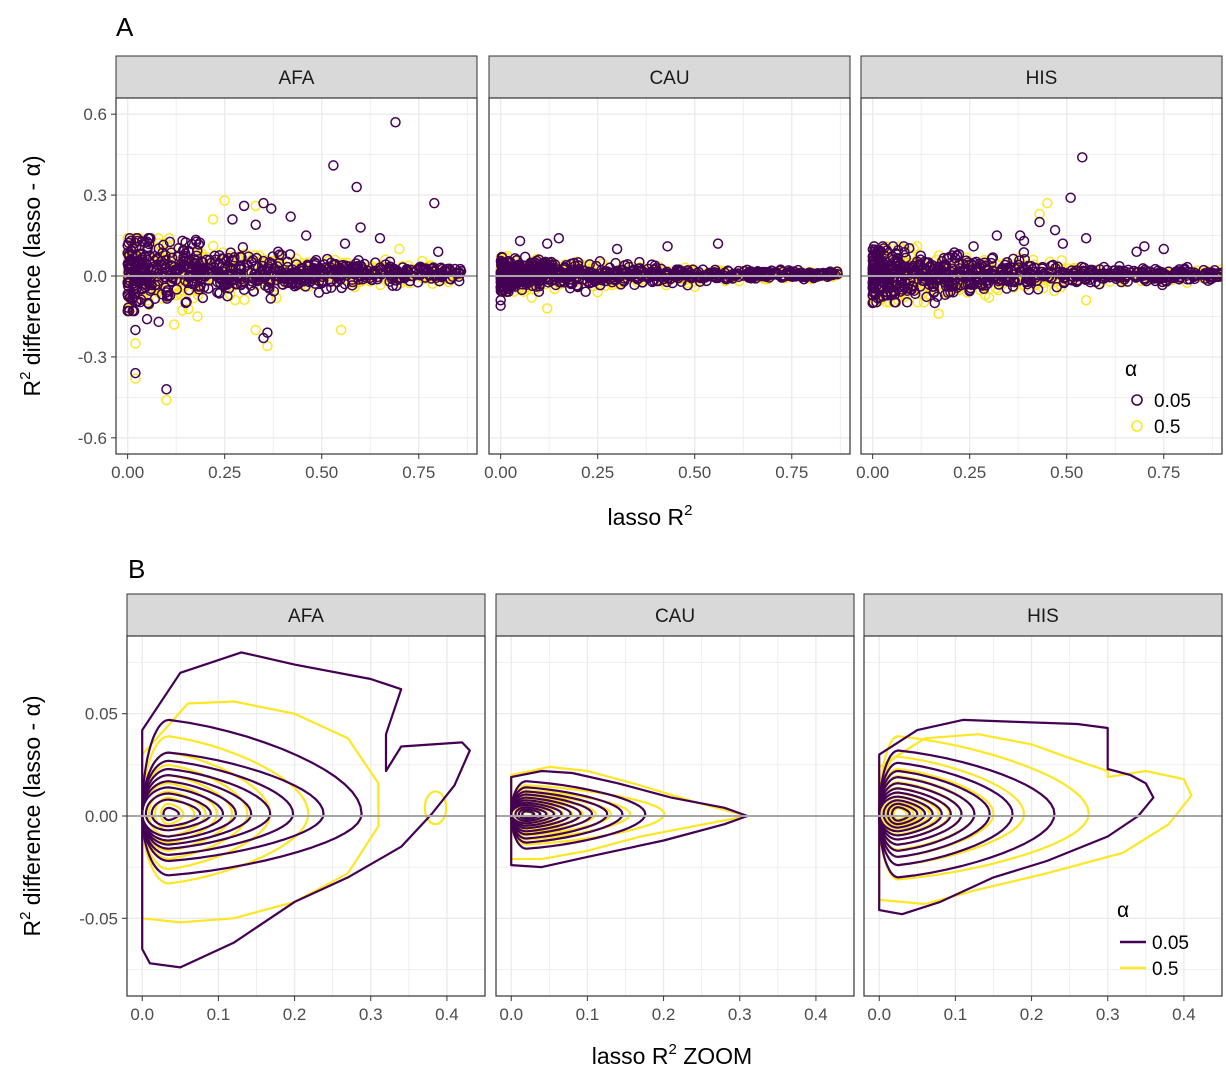 The image size is (1226, 1070). What do you see at coordinates (101, 816) in the screenshot?
I see `y-tick-label: 0.00` at bounding box center [101, 816].